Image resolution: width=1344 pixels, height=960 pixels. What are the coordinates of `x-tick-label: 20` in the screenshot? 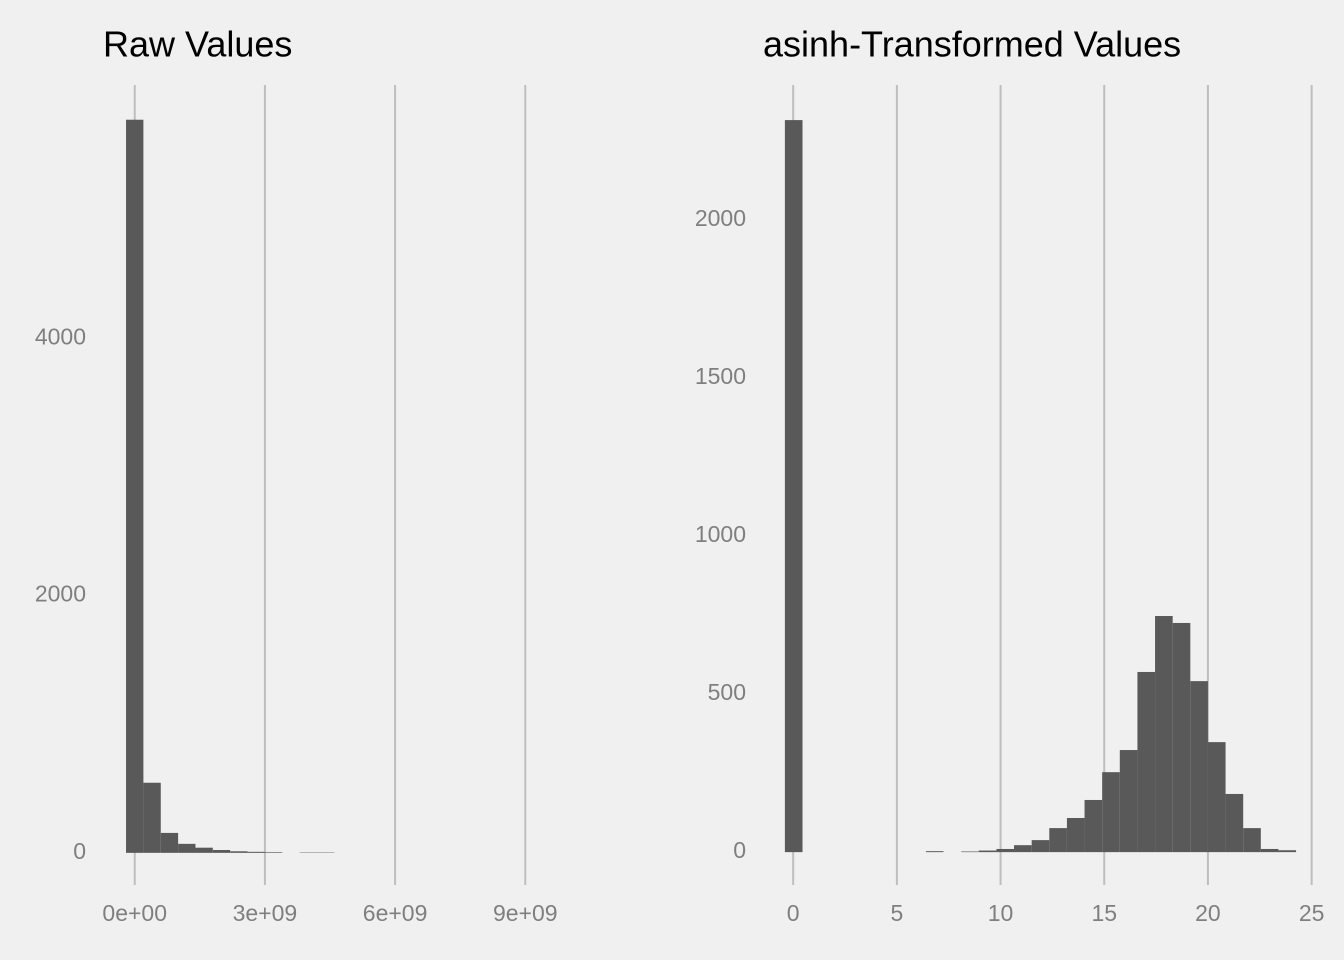 It's located at (1208, 913).